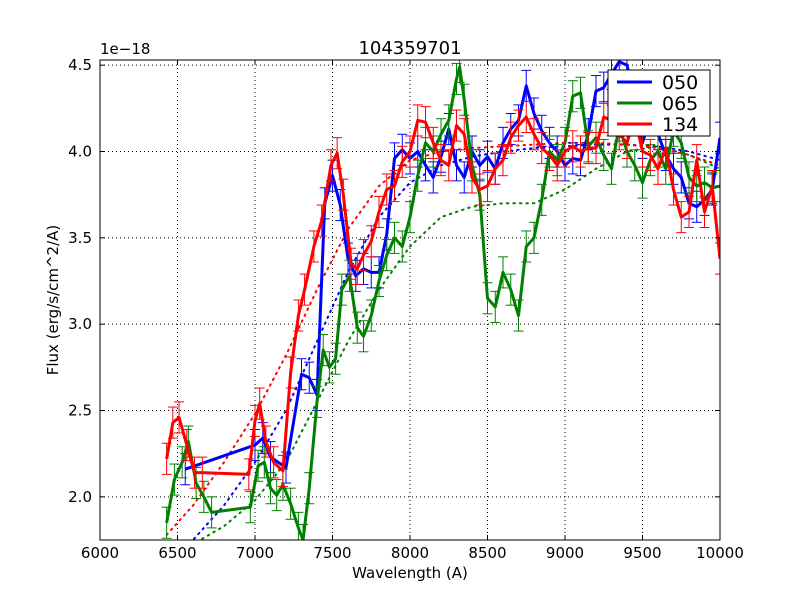 This screenshot has height=600, width=800. What do you see at coordinates (80, 238) in the screenshot?
I see `y-tick-label: 3.5` at bounding box center [80, 238].